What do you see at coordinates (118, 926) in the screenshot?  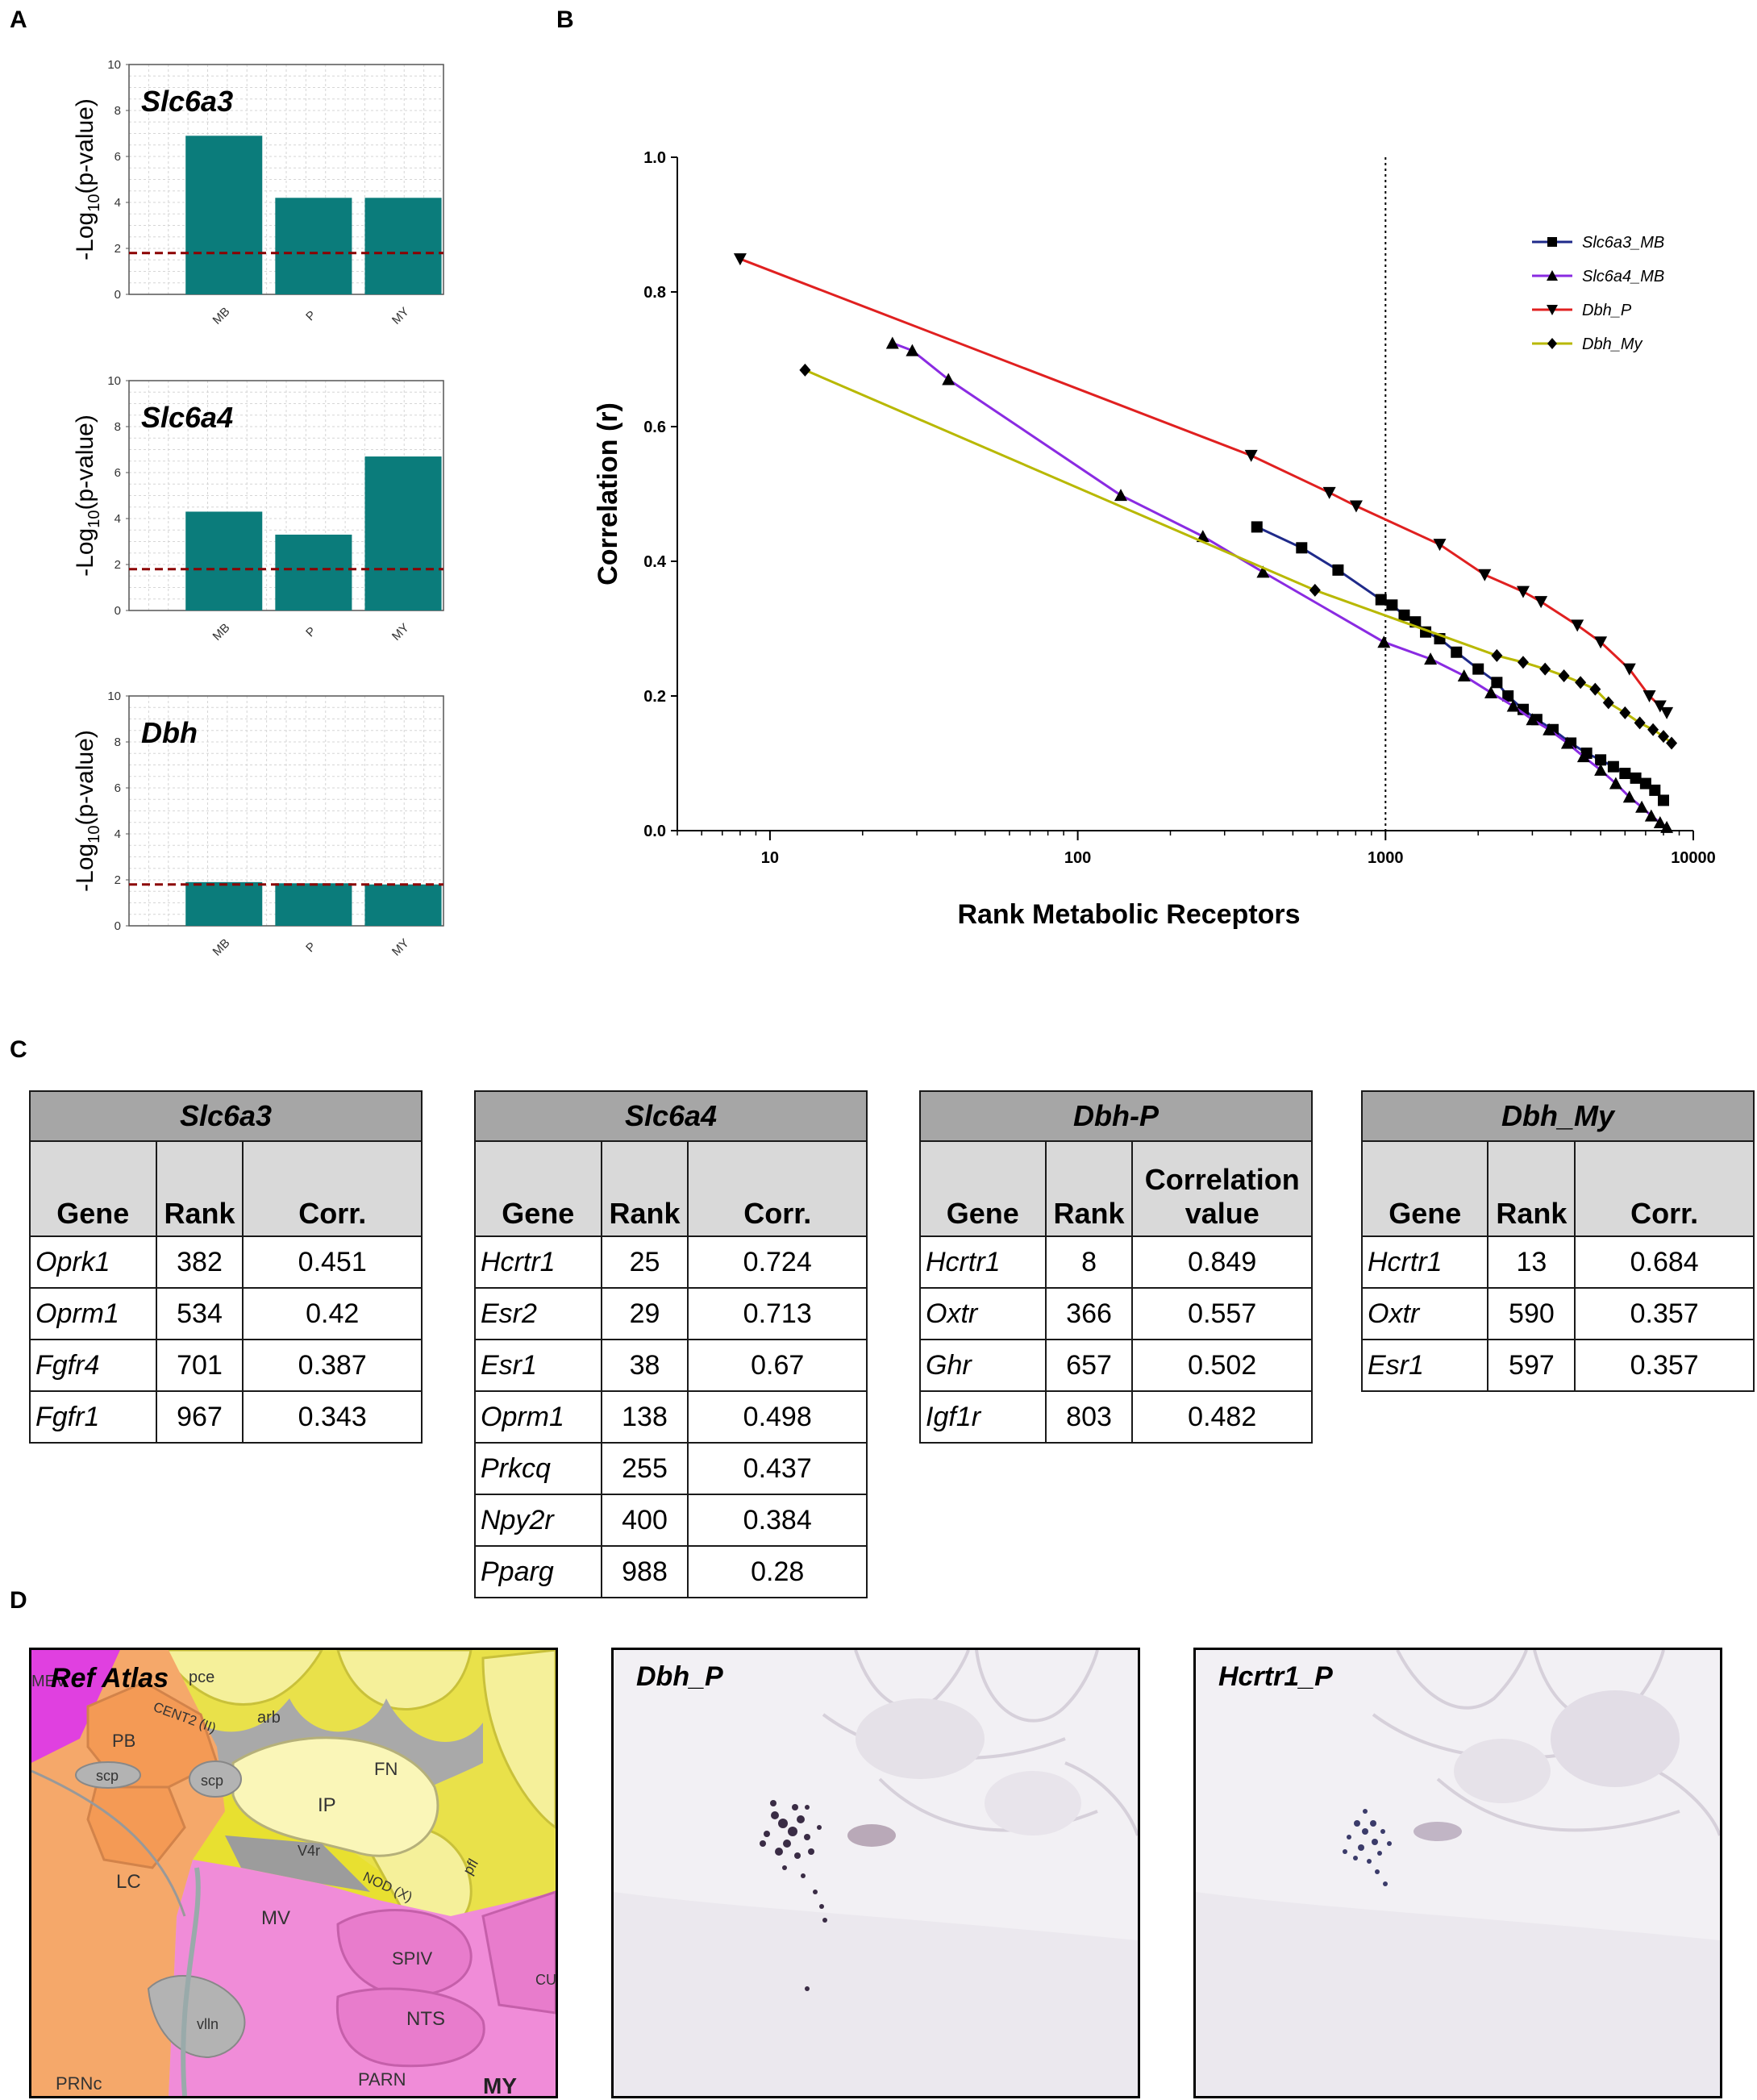 I see `y-tick-label: 0` at bounding box center [118, 926].